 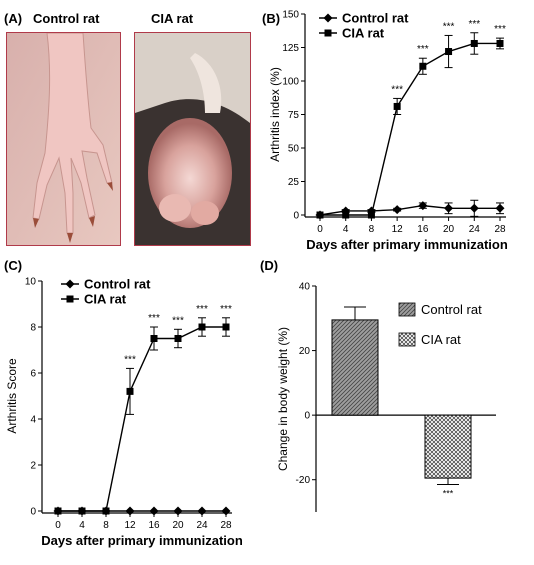 I want to click on legend-swatch, so click(x=407, y=309).